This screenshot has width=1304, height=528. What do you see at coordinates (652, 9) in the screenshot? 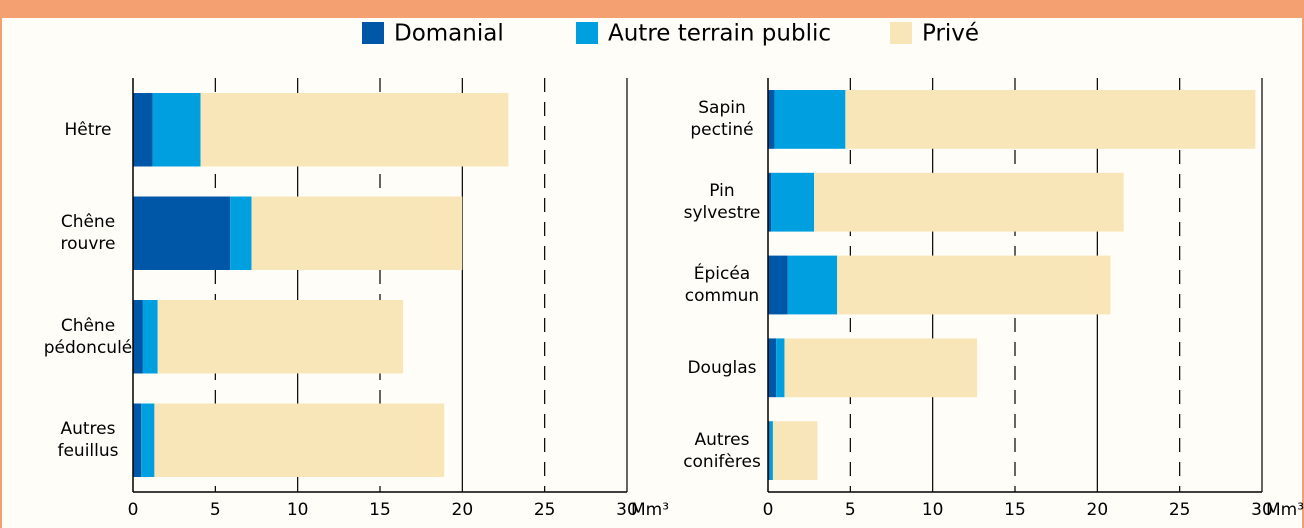
I see `top-band` at bounding box center [652, 9].